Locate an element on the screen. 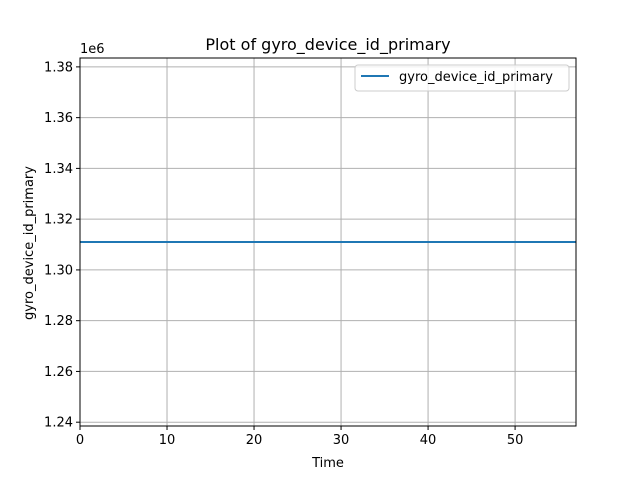  y-tick-label: 1.26 is located at coordinates (58, 372).